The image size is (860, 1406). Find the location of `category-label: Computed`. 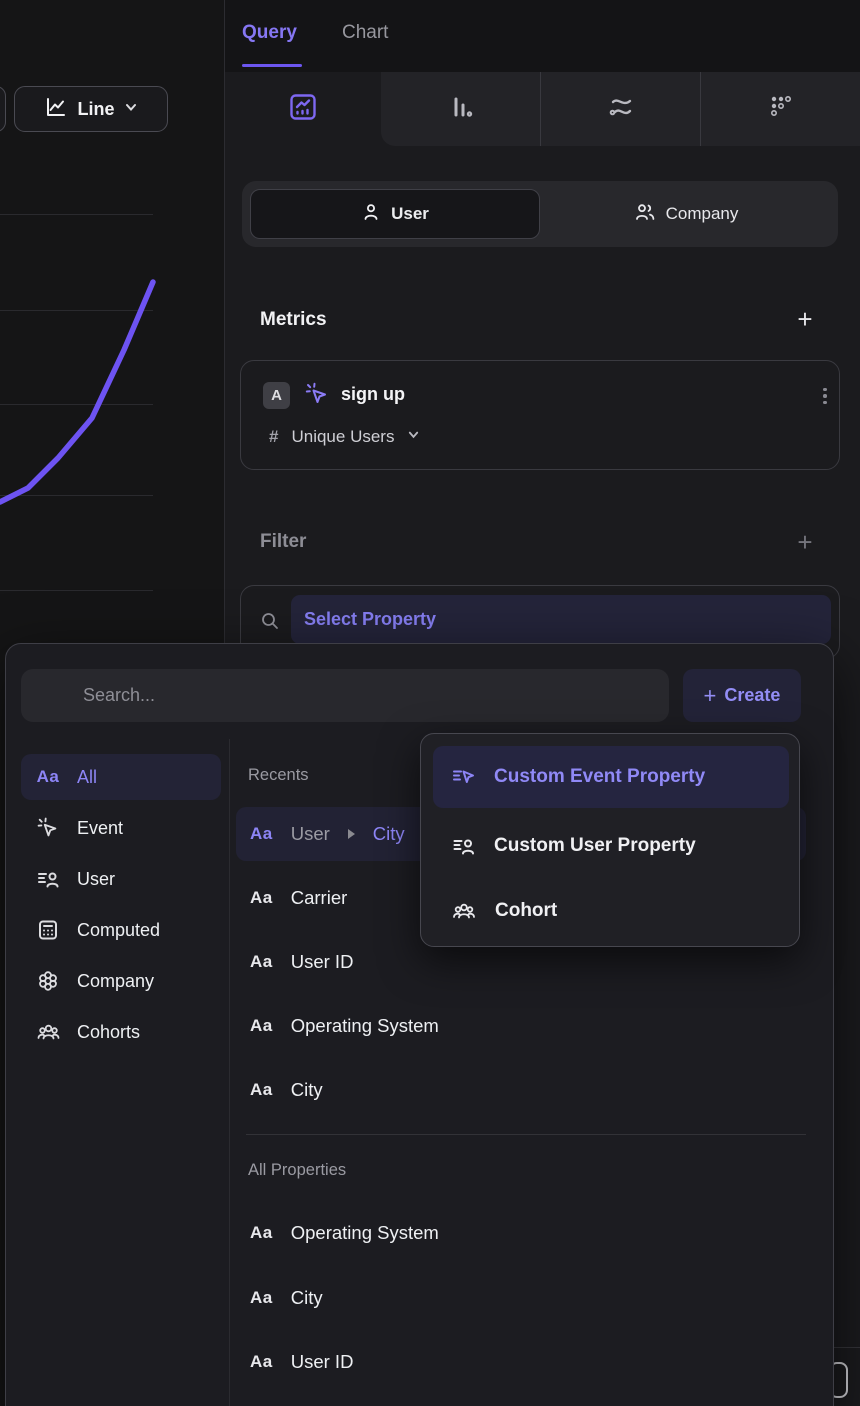

category-label: Computed is located at coordinates (119, 929).